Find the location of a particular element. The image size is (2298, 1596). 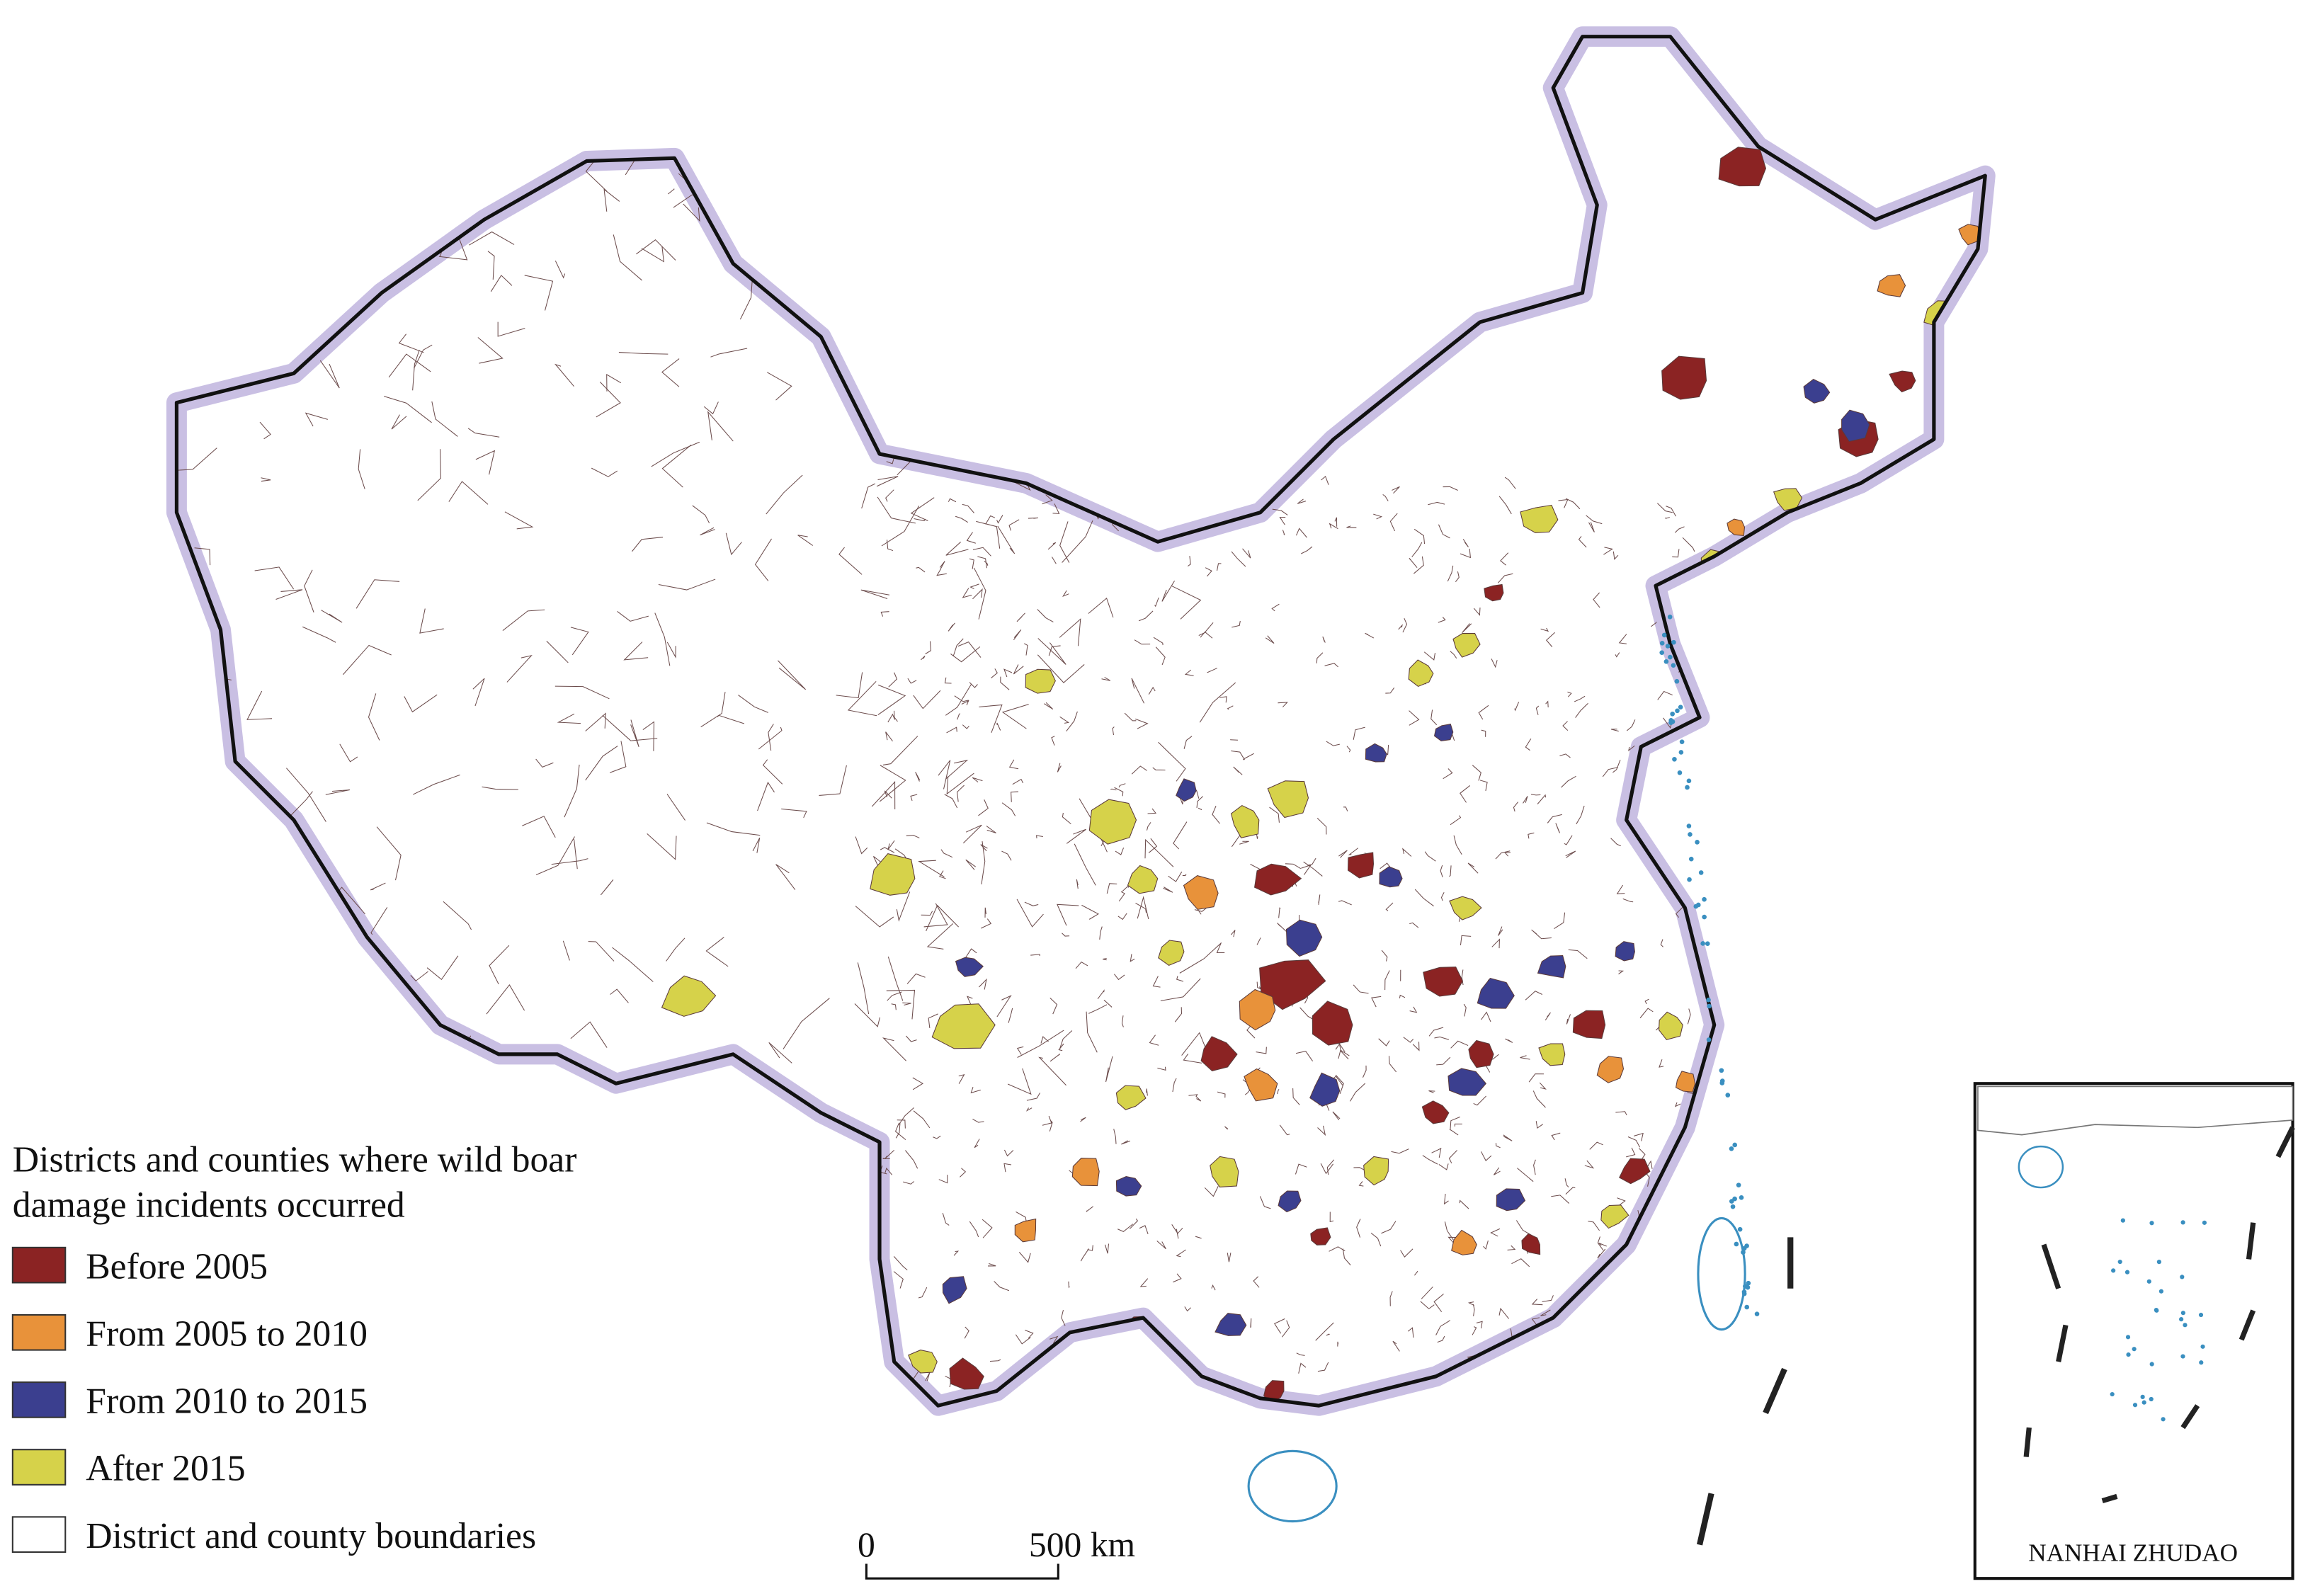

maritime-dashes is located at coordinates (1745, 1391).